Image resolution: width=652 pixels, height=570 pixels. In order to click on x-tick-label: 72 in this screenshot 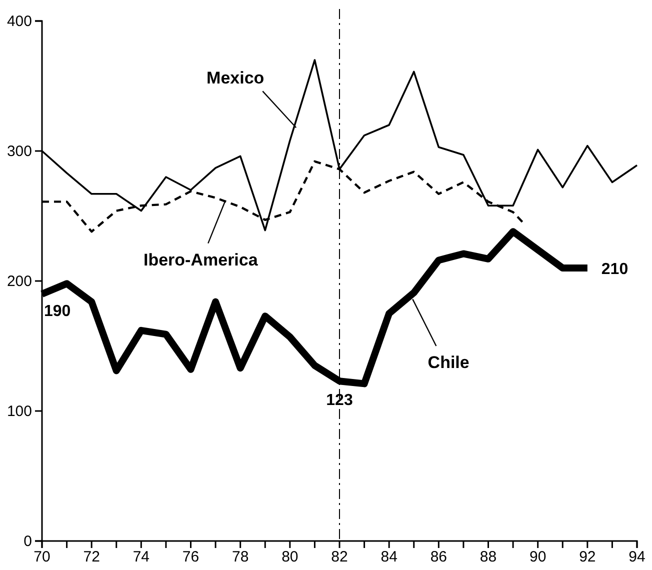, I will do `click(91, 557)`.